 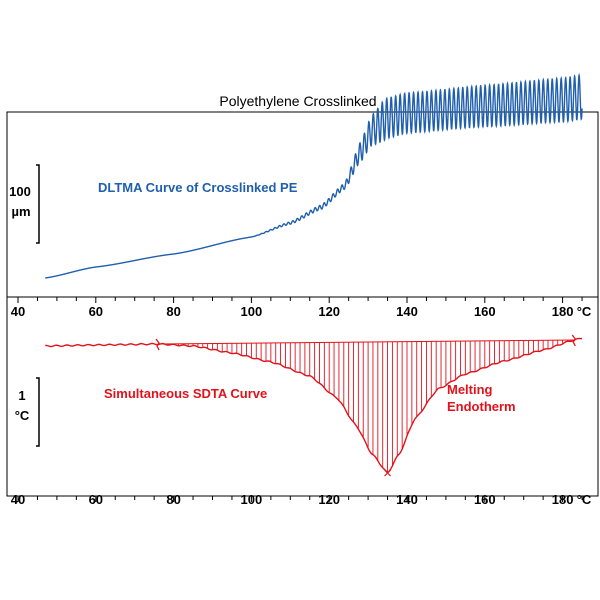 What do you see at coordinates (329, 499) in the screenshot?
I see `x-bottom-tick-label: 120` at bounding box center [329, 499].